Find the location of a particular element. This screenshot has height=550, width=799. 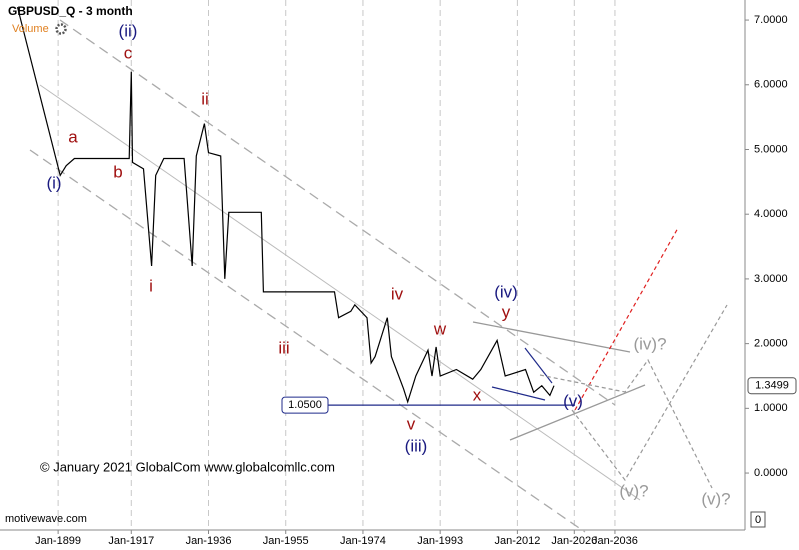

wave-label: (ii) is located at coordinates (128, 30).